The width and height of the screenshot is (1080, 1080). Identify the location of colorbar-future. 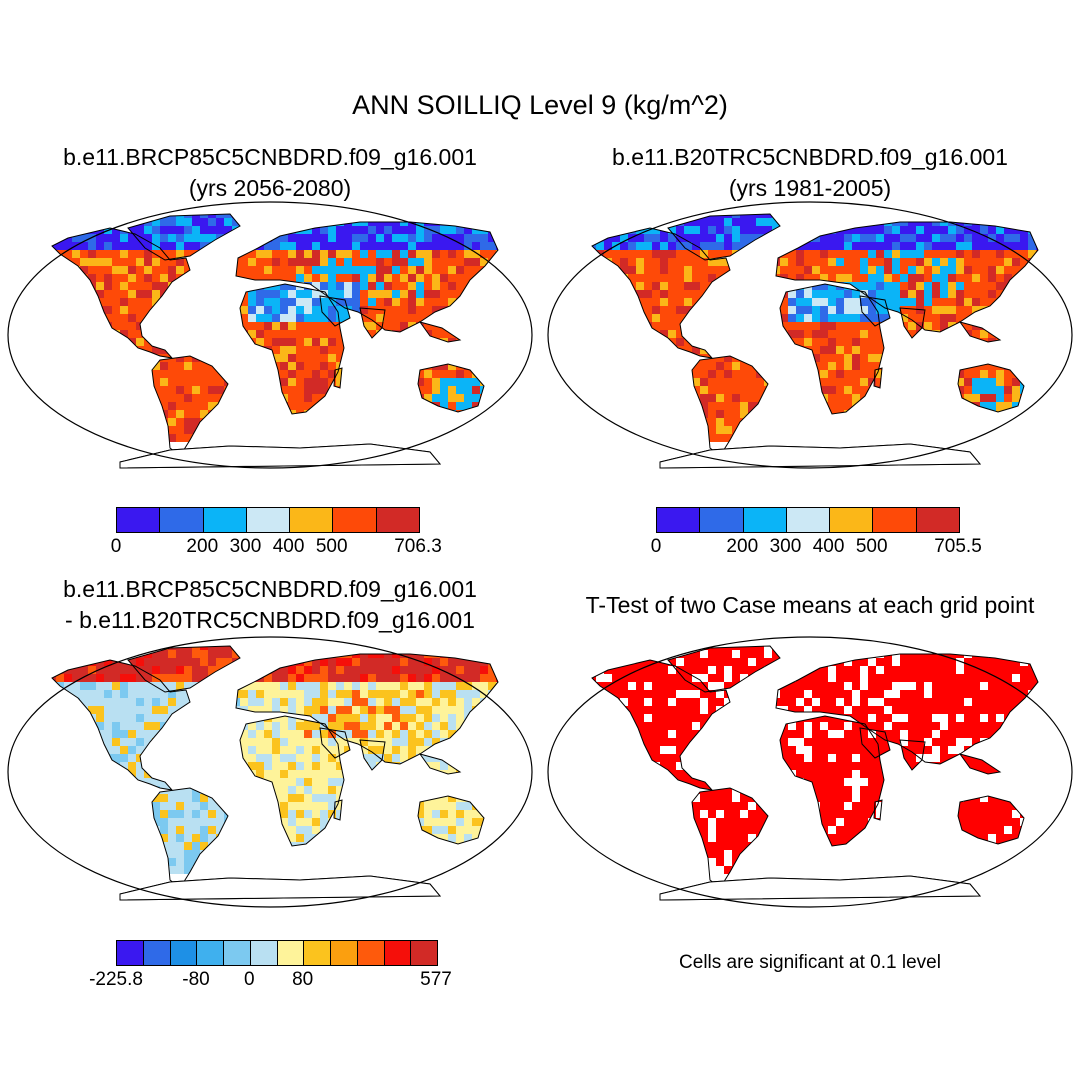
(268, 520).